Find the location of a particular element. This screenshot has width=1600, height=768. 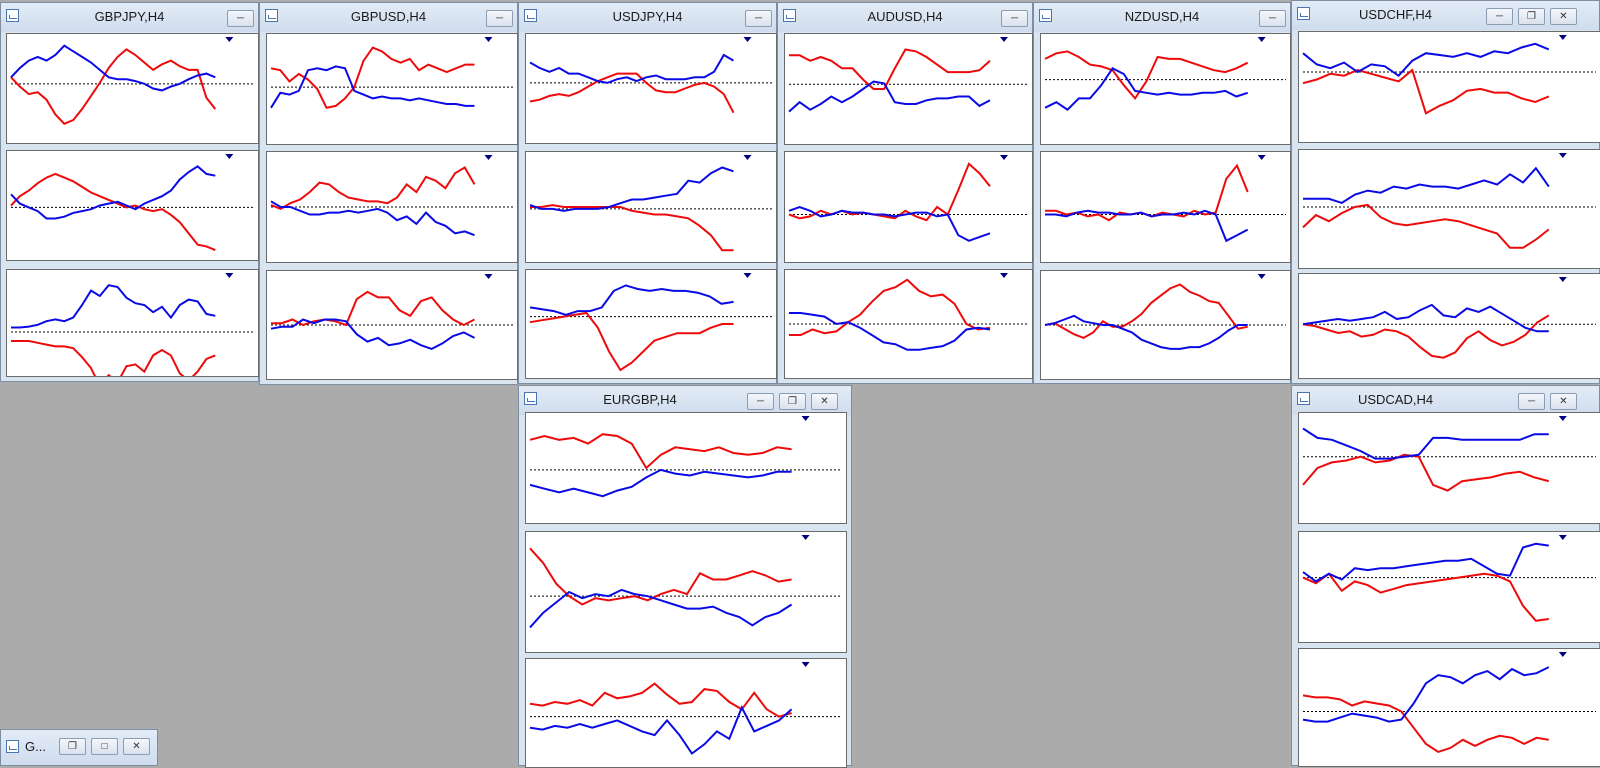

window-title: AUDUSD,H4 is located at coordinates (905, 16).